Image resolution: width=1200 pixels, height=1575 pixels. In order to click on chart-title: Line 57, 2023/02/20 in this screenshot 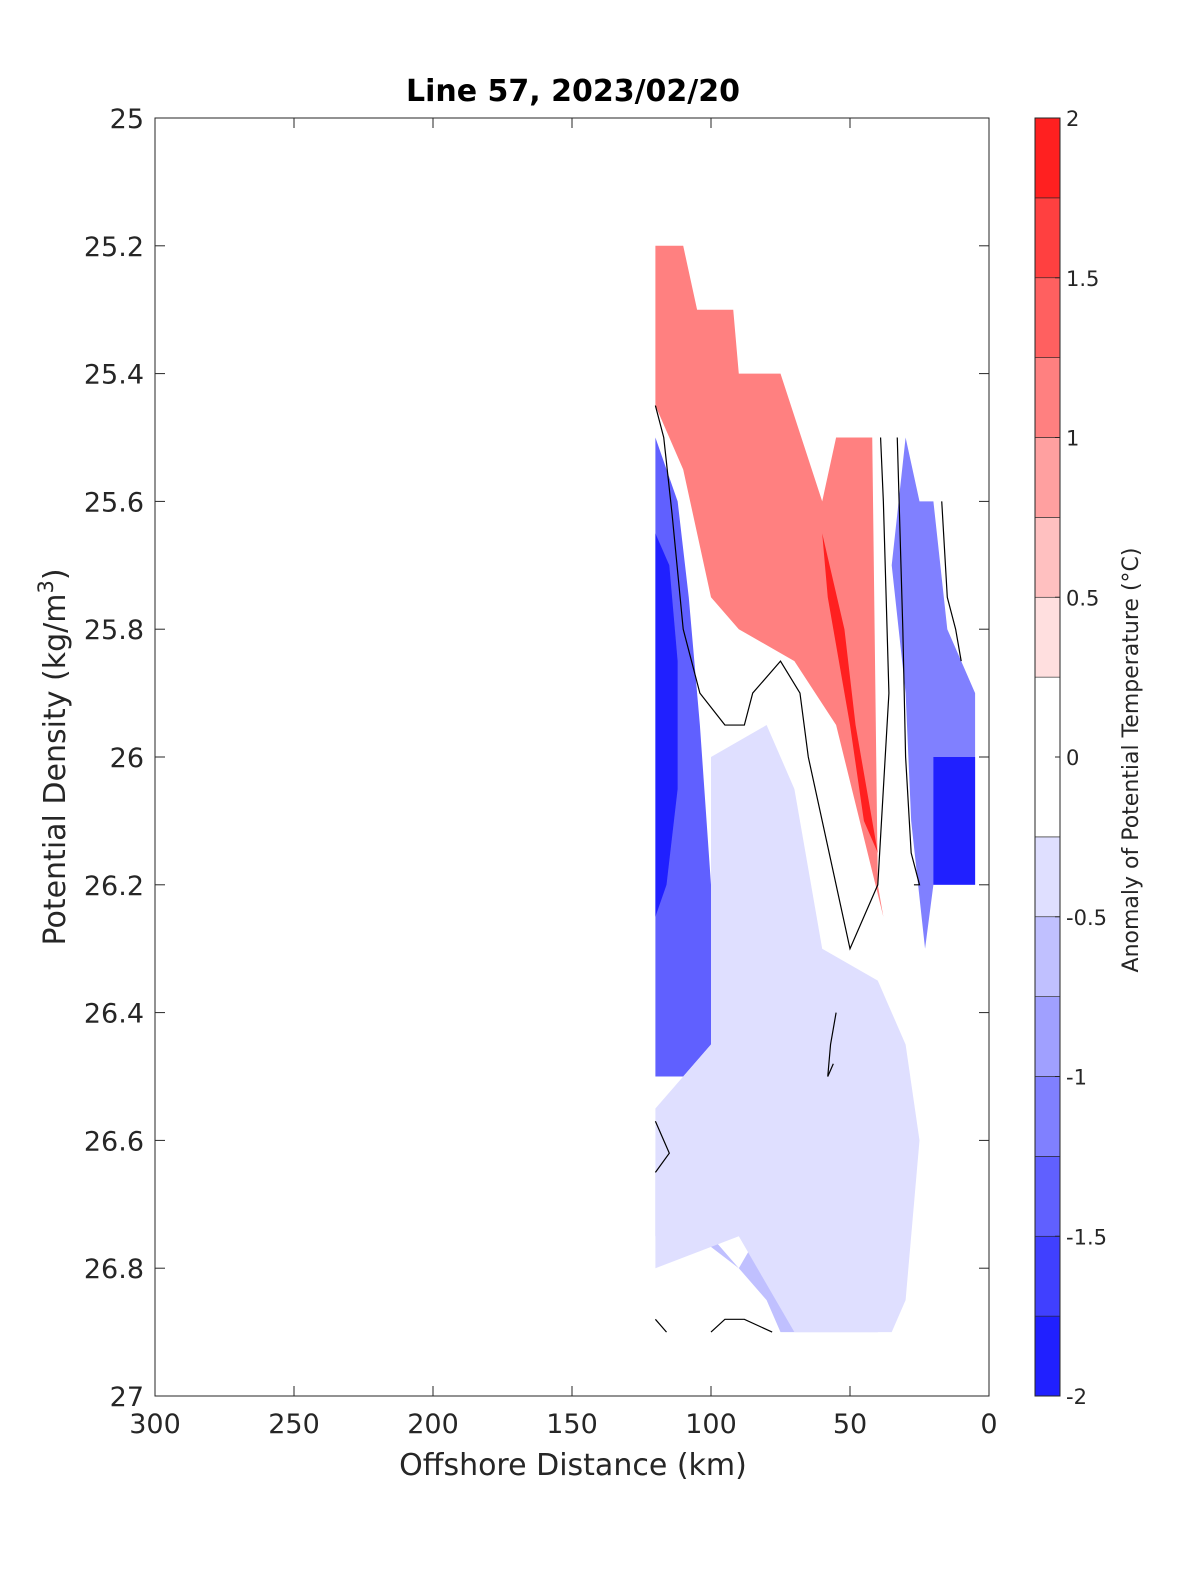, I will do `click(573, 91)`.